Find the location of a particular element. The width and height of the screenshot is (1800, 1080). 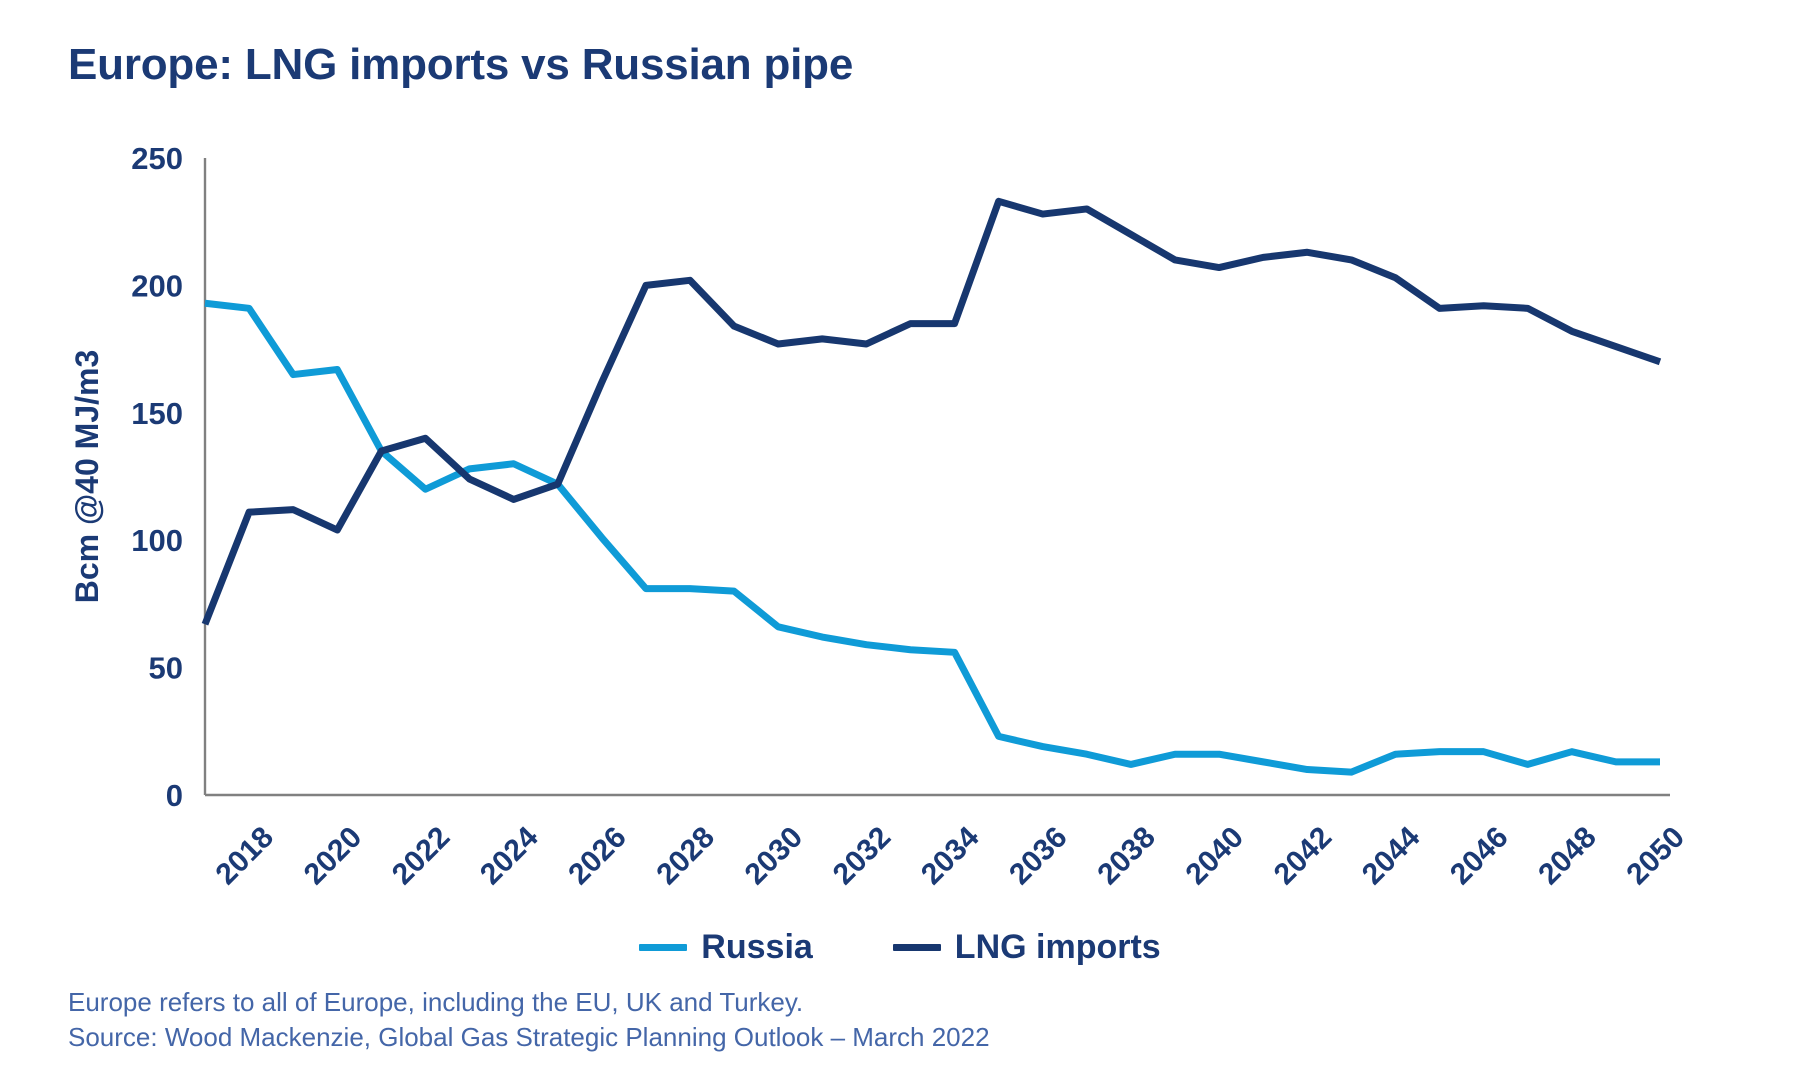

legend-item-russia: Russia is located at coordinates (726, 947).